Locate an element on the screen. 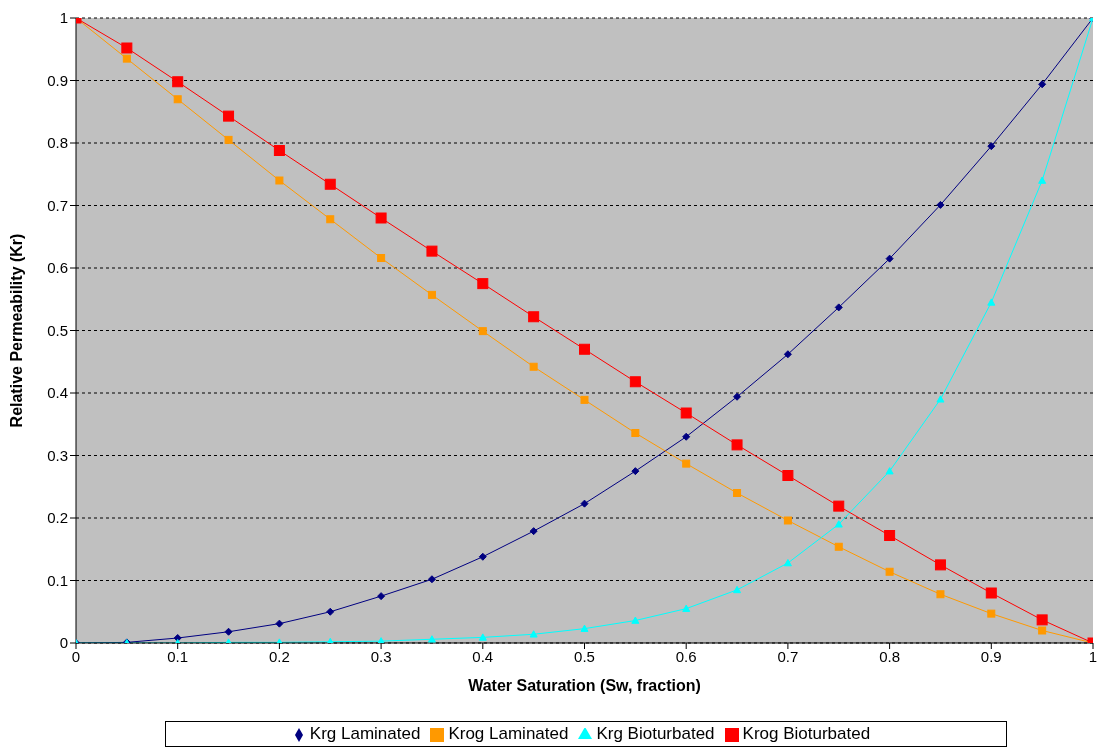  legend-label: Krg Bioturbated is located at coordinates (655, 733).